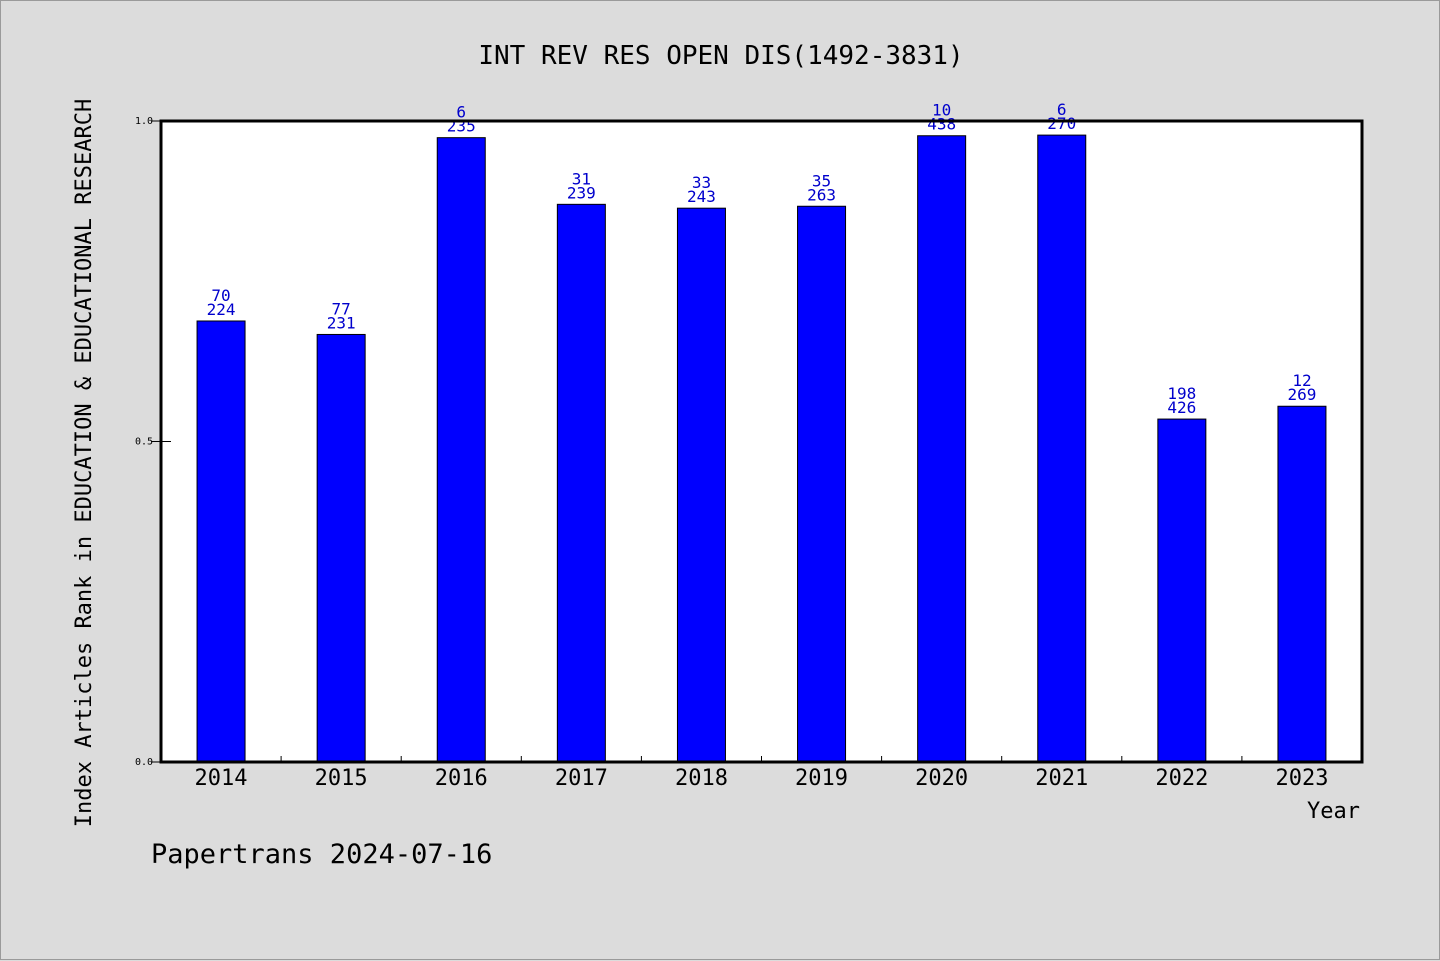  I want to click on total-label-2020: 438, so click(941, 124).